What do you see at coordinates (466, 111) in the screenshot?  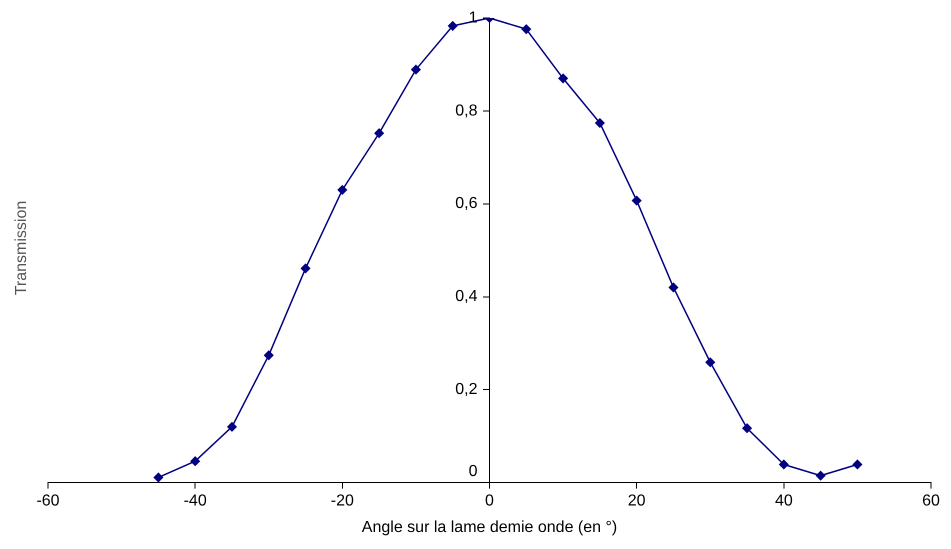 I see `y-tick-label: 0,8` at bounding box center [466, 111].